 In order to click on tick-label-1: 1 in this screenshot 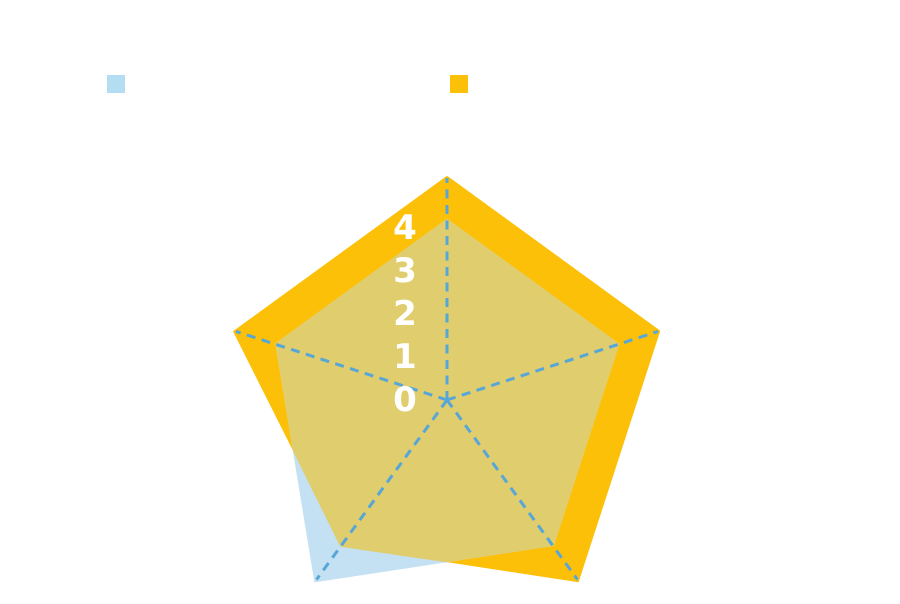, I will do `click(405, 357)`.